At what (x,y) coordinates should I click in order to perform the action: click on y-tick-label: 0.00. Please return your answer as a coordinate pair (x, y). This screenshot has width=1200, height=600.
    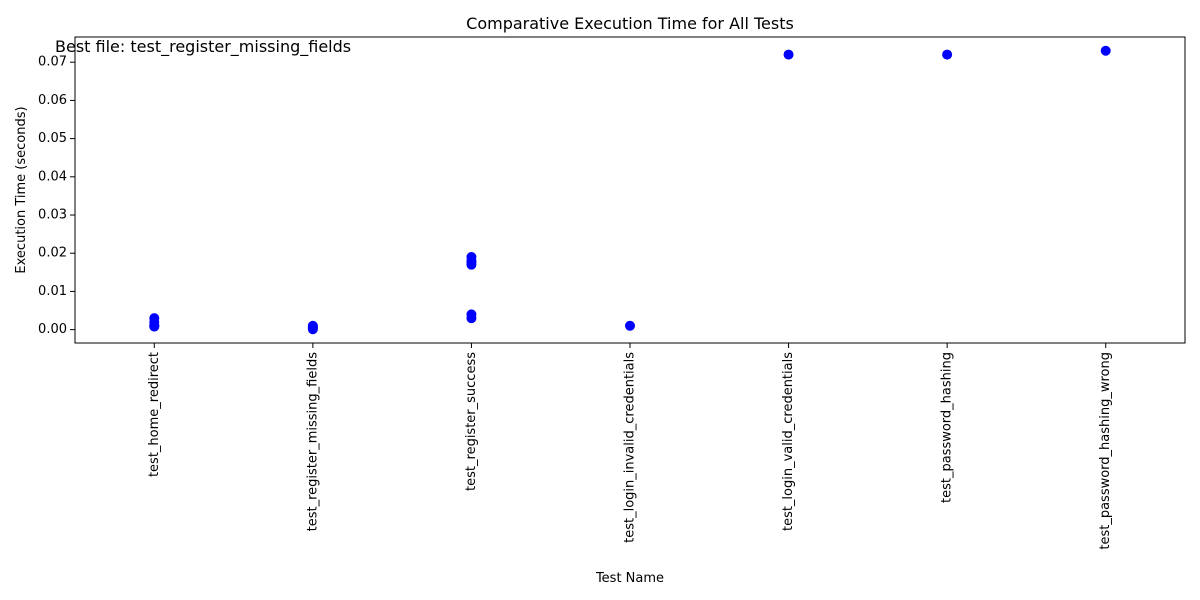
    Looking at the image, I should click on (52, 329).